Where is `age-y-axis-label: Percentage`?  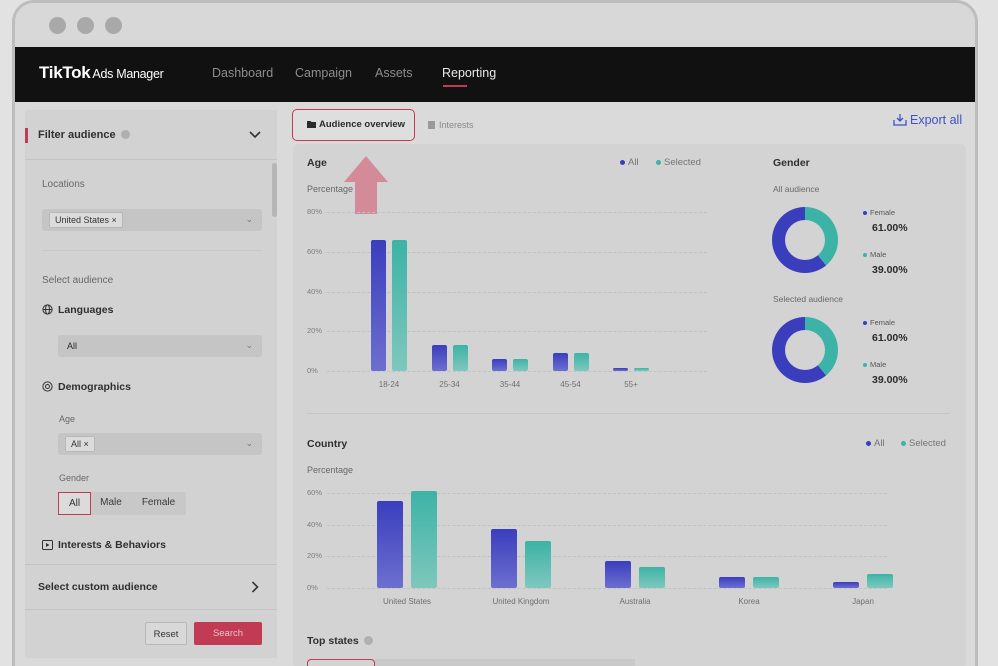
age-y-axis-label: Percentage is located at coordinates (330, 189).